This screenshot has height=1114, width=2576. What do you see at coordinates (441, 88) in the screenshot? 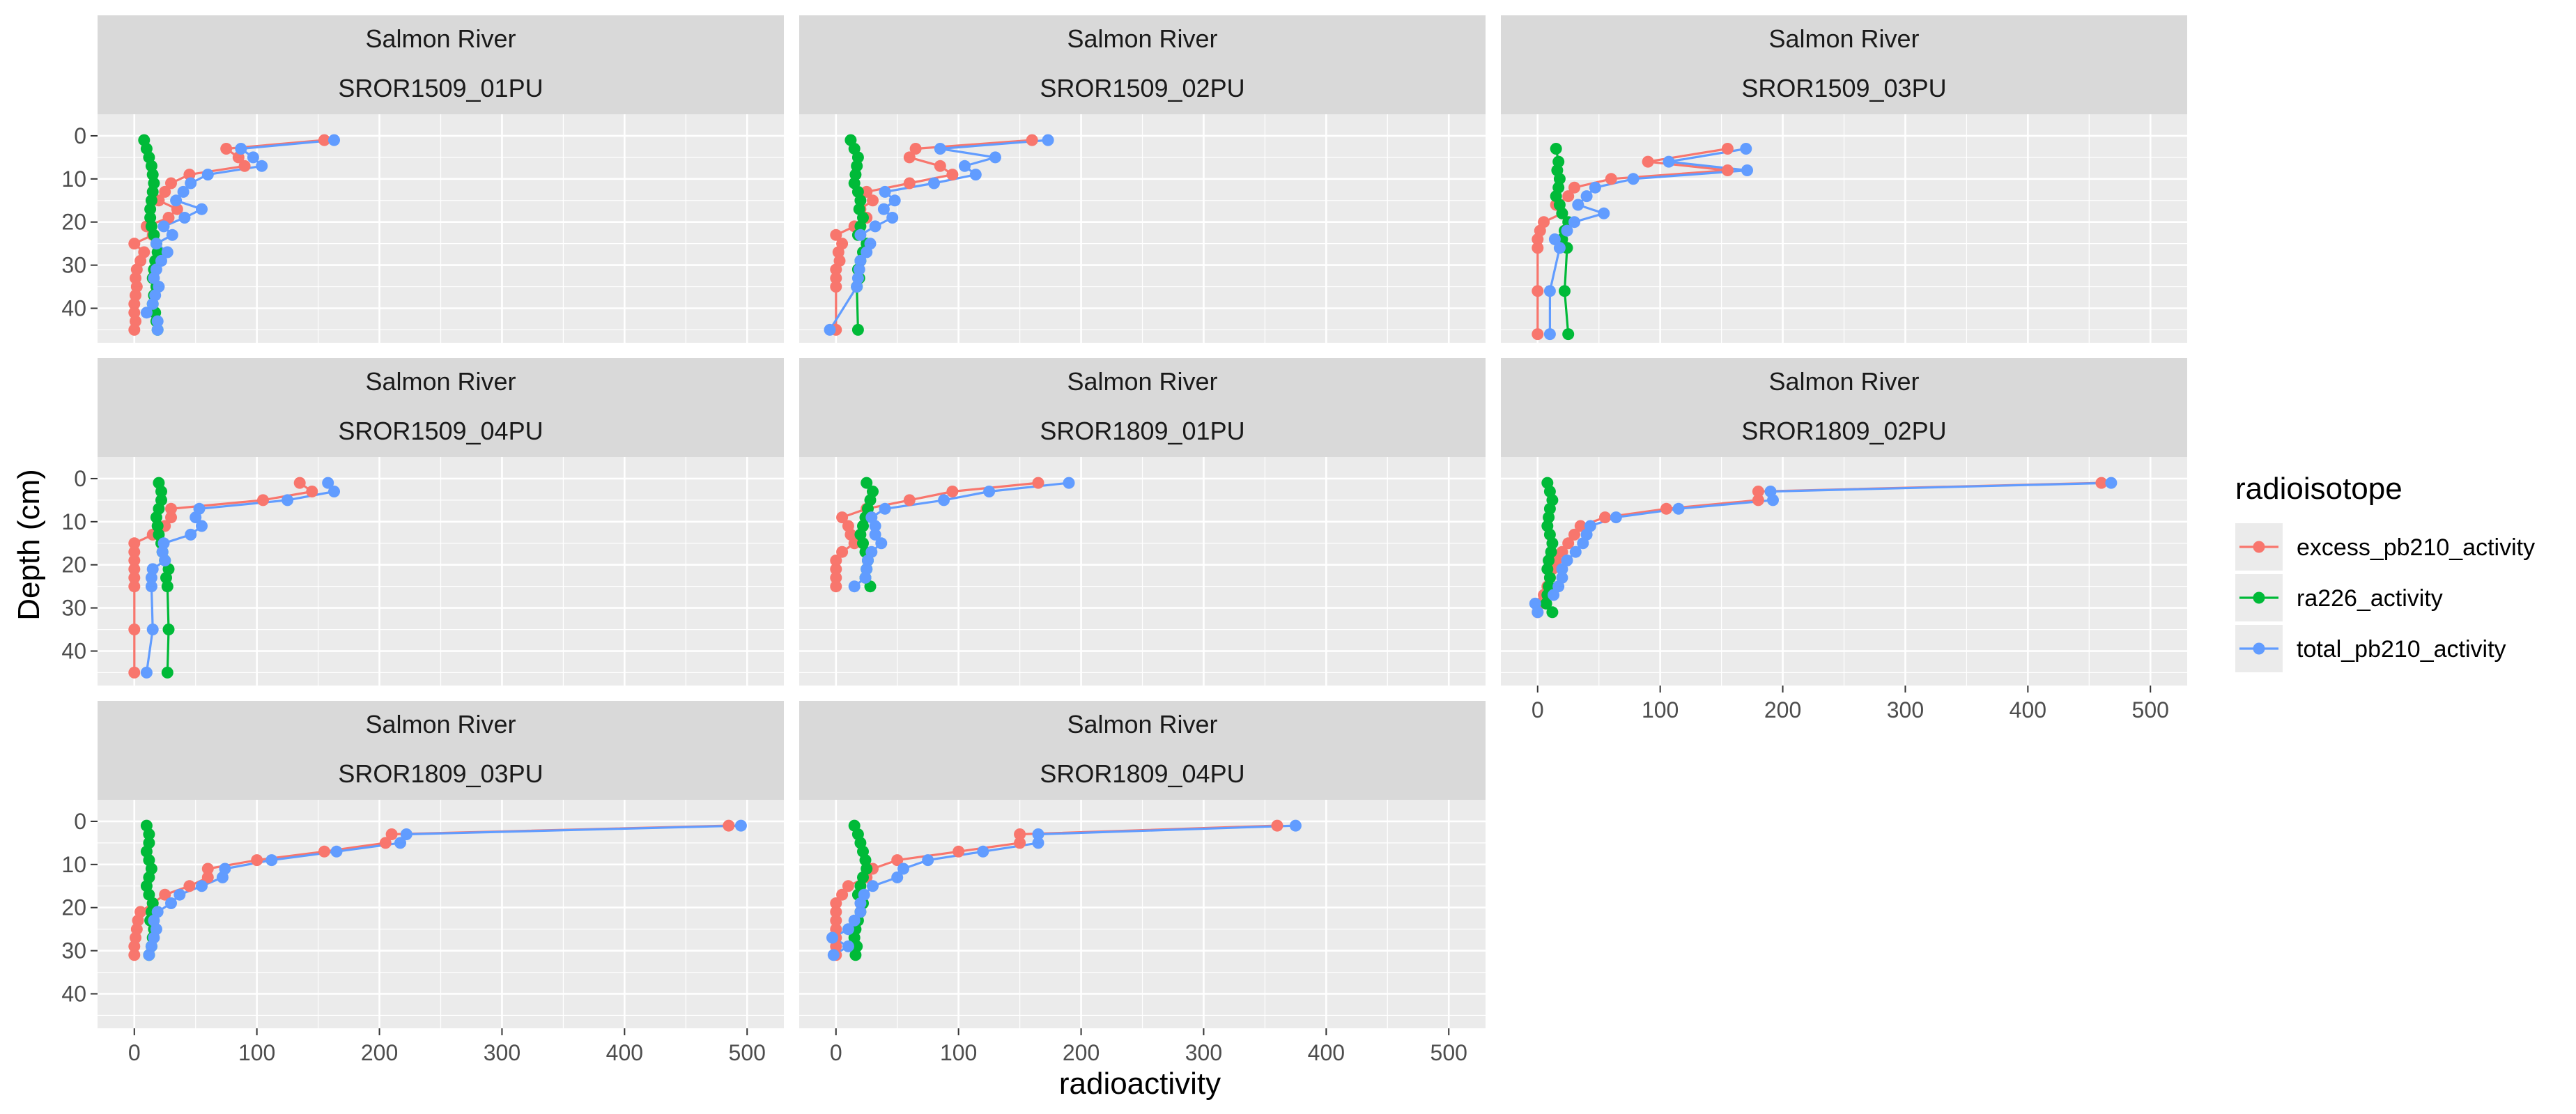
I see `facet-strip-core: SROR1509_01PU` at bounding box center [441, 88].